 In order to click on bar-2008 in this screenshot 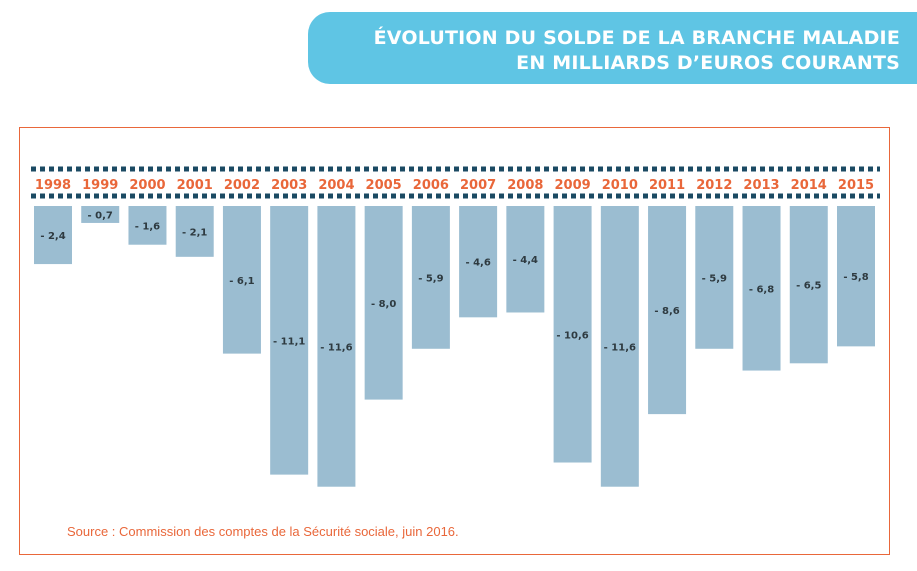, I will do `click(525, 259)`.